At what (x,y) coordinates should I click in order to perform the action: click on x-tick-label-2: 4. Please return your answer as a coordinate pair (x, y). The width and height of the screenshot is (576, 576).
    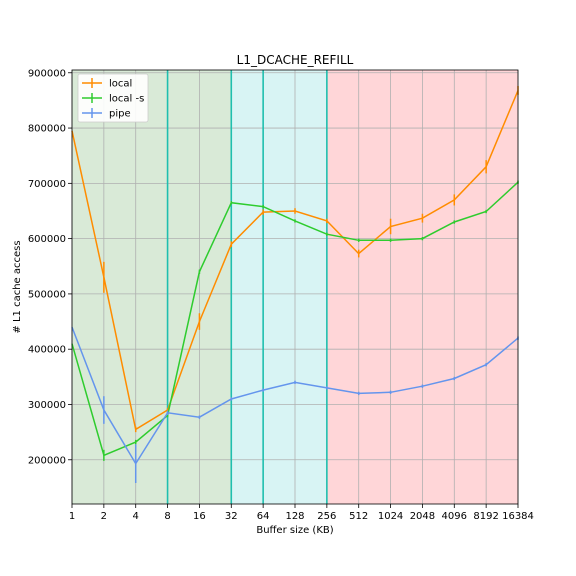
    Looking at the image, I should click on (136, 516).